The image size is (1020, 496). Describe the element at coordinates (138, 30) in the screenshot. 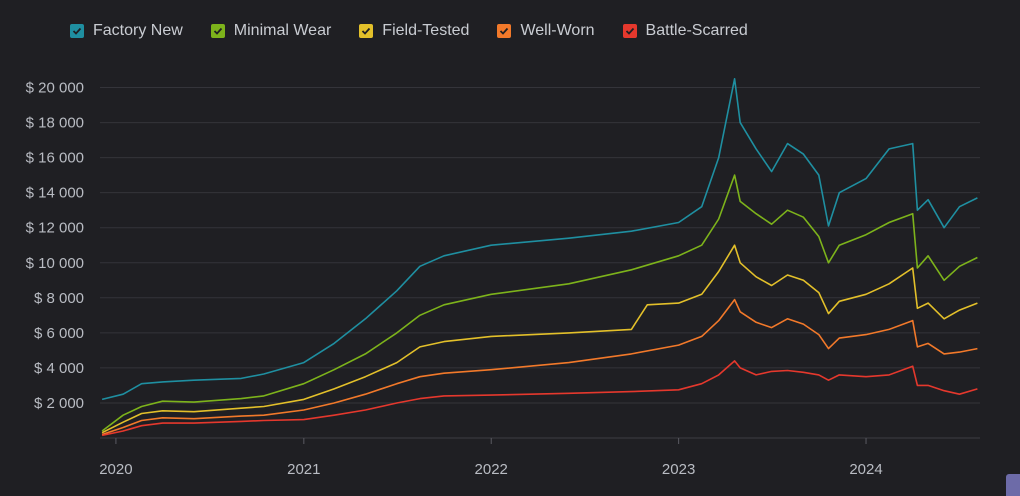

I see `legend-label: Factory New` at that location.